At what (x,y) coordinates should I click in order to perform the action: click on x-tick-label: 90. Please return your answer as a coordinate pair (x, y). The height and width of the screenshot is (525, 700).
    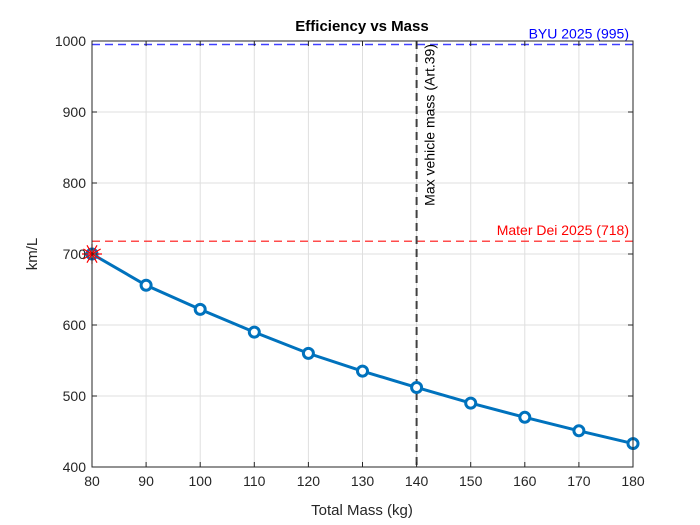
    Looking at the image, I should click on (146, 481).